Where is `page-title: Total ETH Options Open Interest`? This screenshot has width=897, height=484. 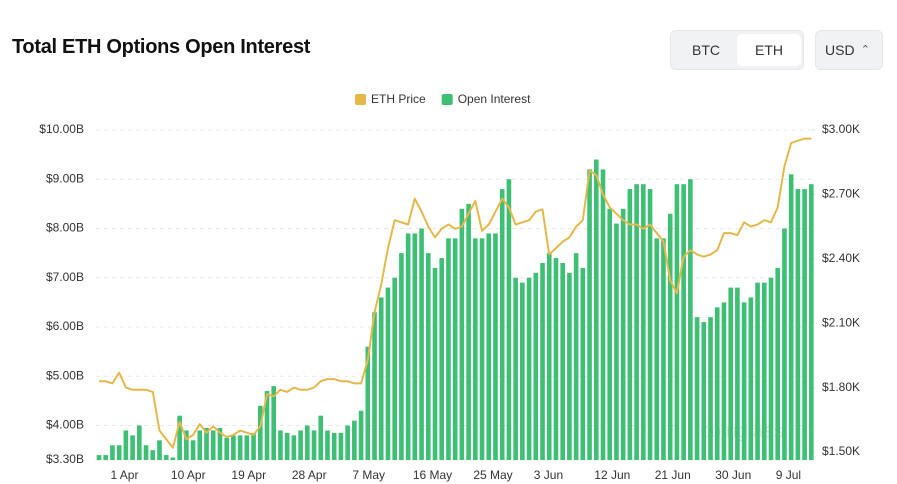 page-title: Total ETH Options Open Interest is located at coordinates (161, 47).